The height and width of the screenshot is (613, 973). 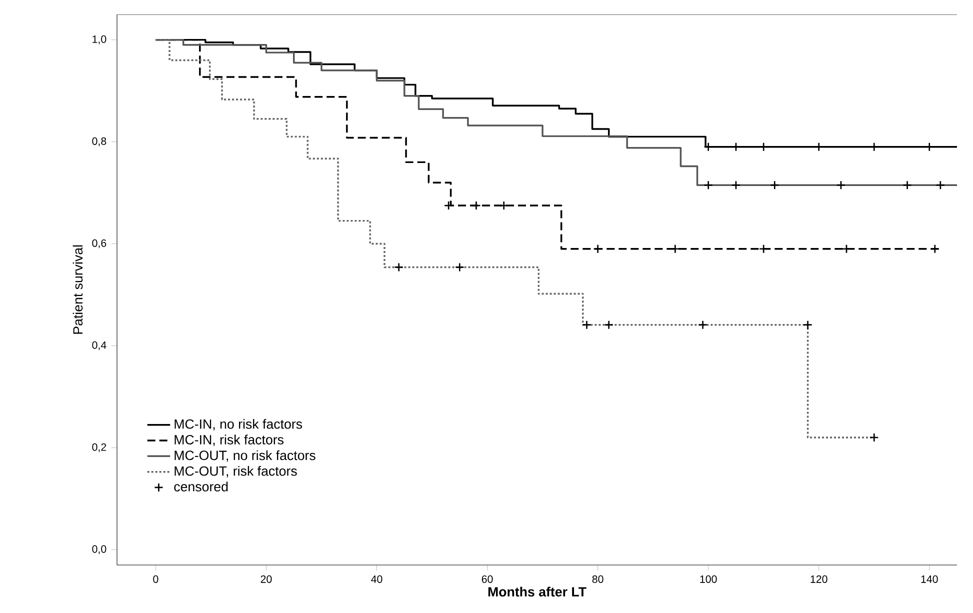 What do you see at coordinates (598, 579) in the screenshot?
I see `x-tick-label: 80` at bounding box center [598, 579].